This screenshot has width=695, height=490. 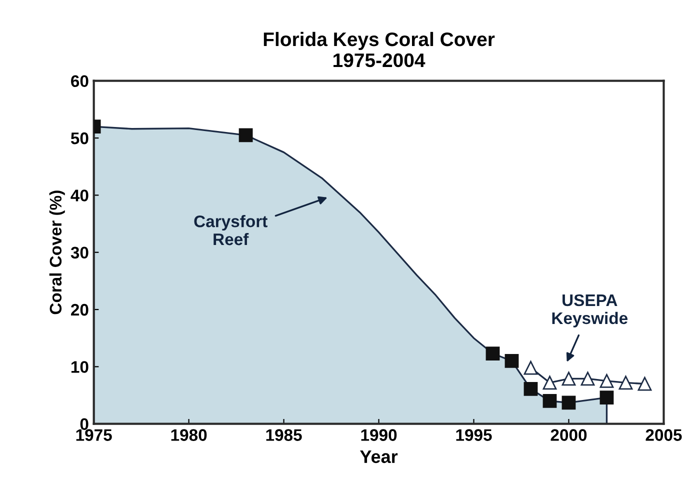 What do you see at coordinates (94, 435) in the screenshot?
I see `x-tick-label: 1975` at bounding box center [94, 435].